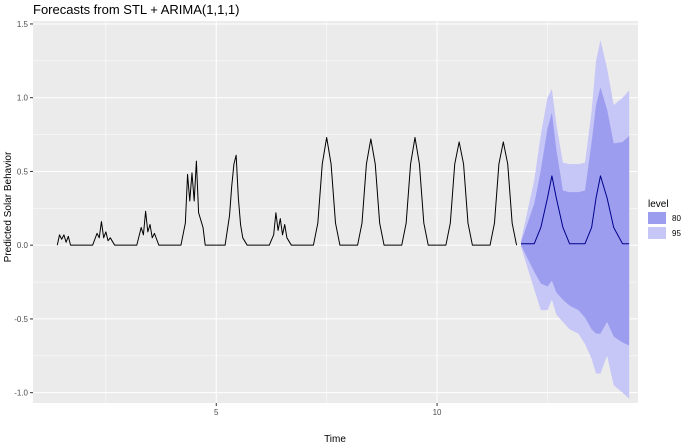 The image size is (690, 447). I want to click on legend-label-95: 95, so click(676, 233).